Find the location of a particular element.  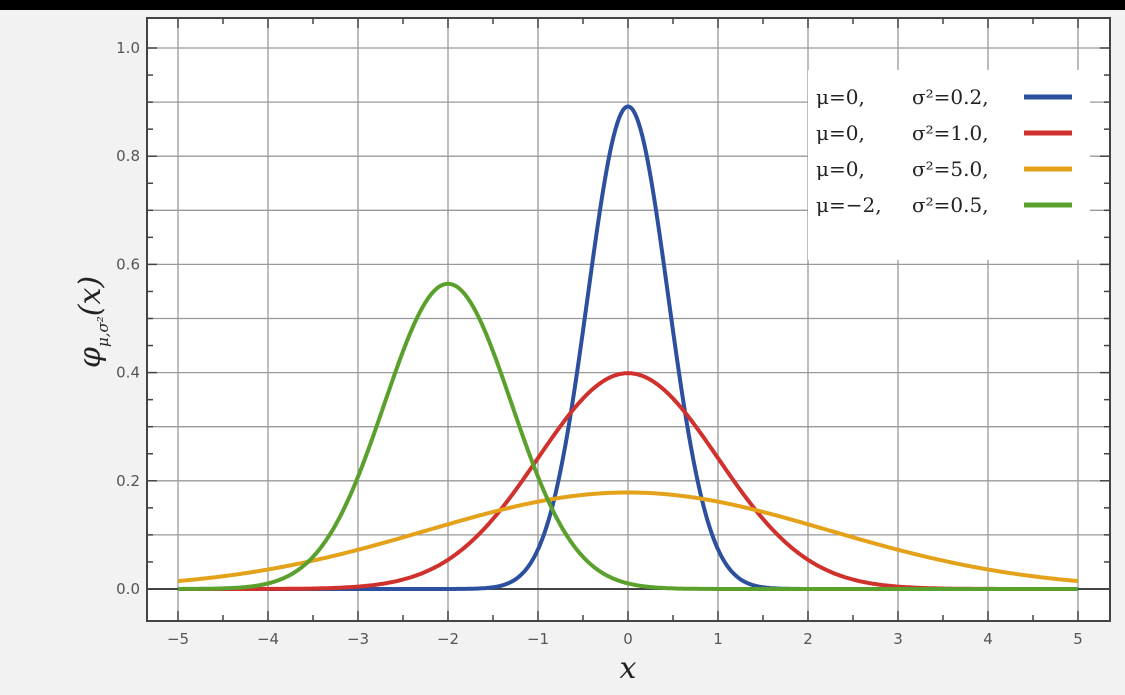

x-tick-label: −2 is located at coordinates (448, 639).